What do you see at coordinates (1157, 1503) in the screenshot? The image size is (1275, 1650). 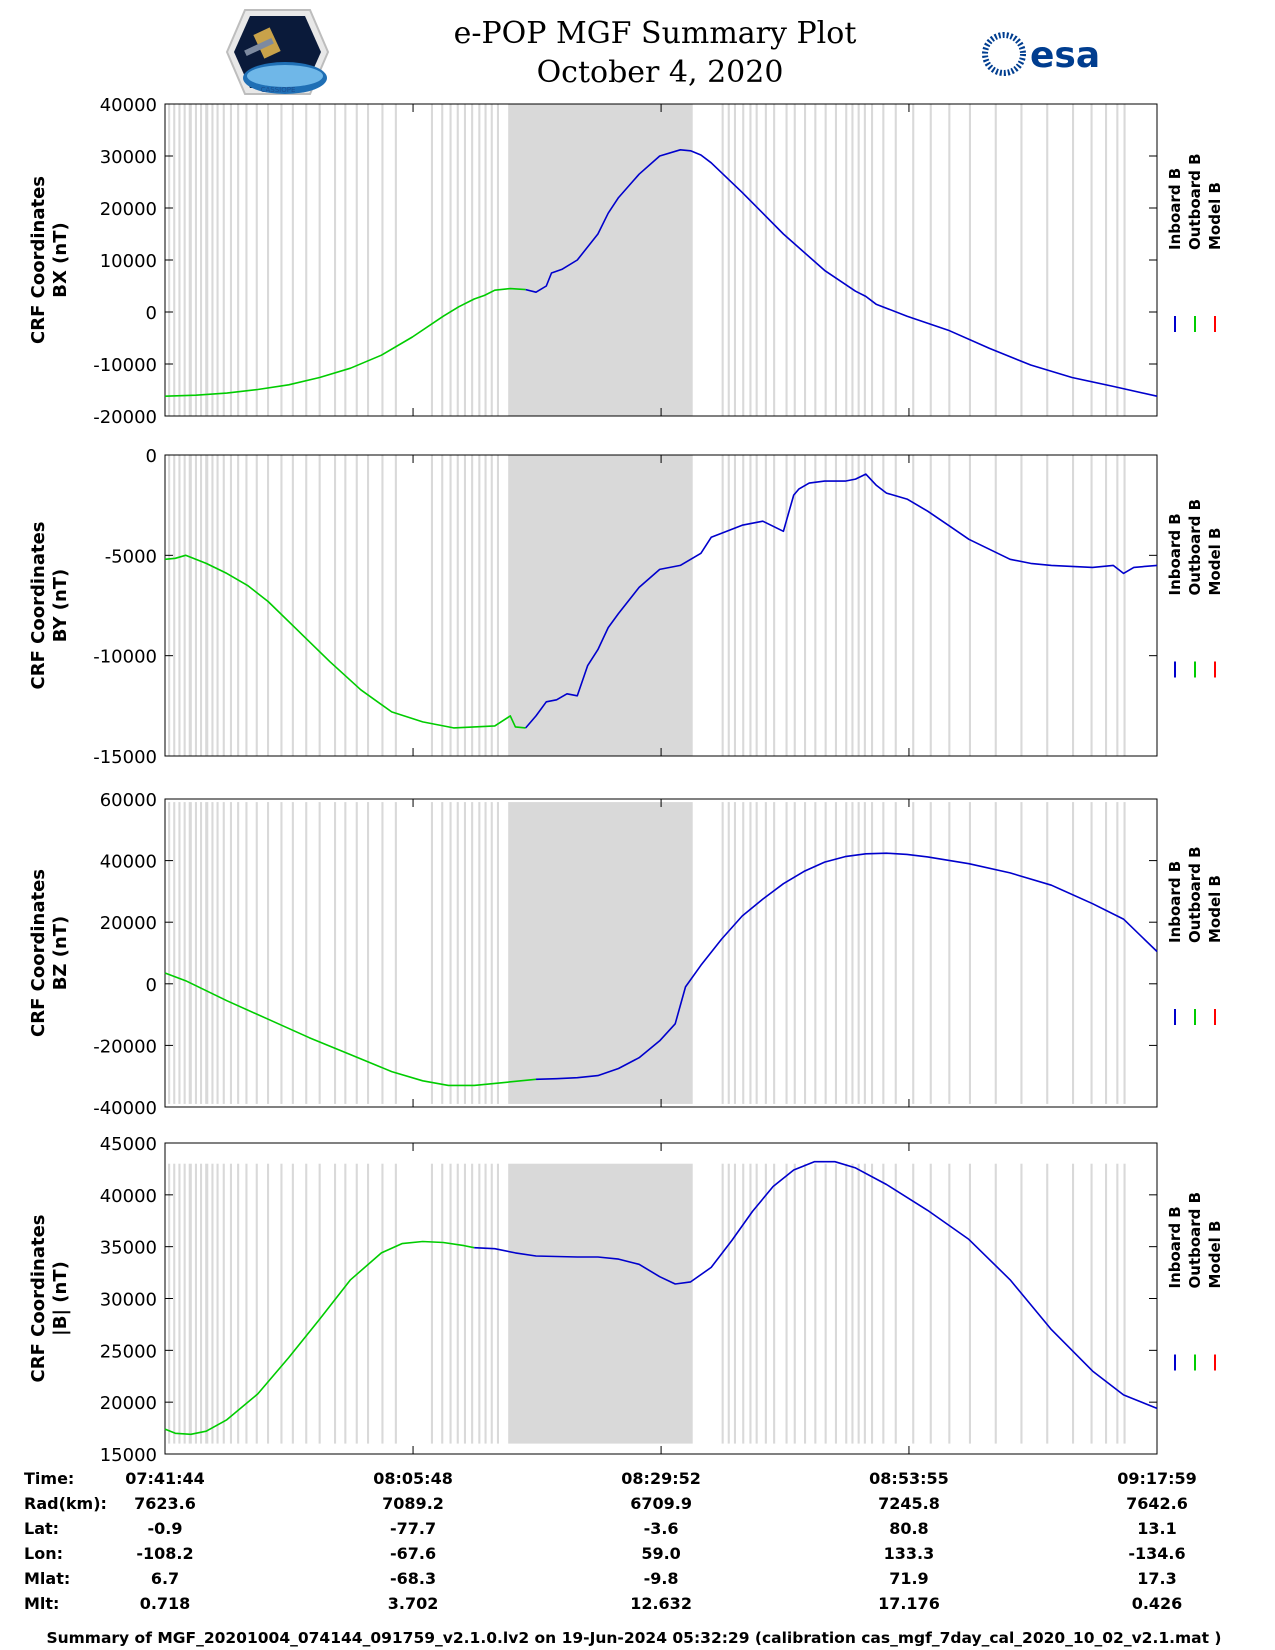 I see `ephemeris-value: 7642.6` at bounding box center [1157, 1503].